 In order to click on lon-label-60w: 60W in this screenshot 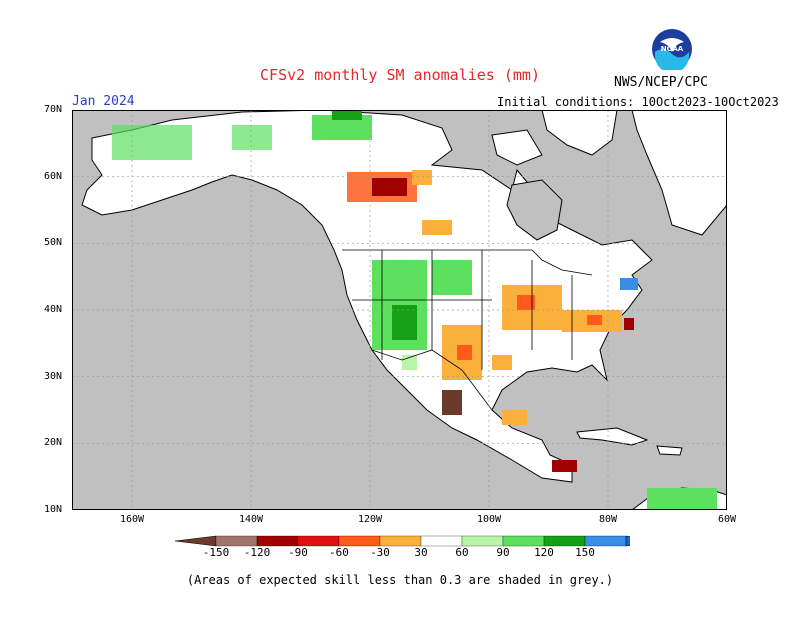, I will do `click(727, 519)`.